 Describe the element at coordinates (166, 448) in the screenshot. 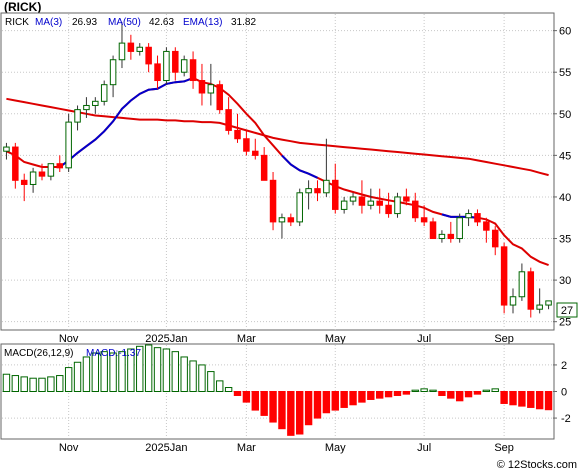

I see `macd-x-tick-label: 2025Jan` at that location.